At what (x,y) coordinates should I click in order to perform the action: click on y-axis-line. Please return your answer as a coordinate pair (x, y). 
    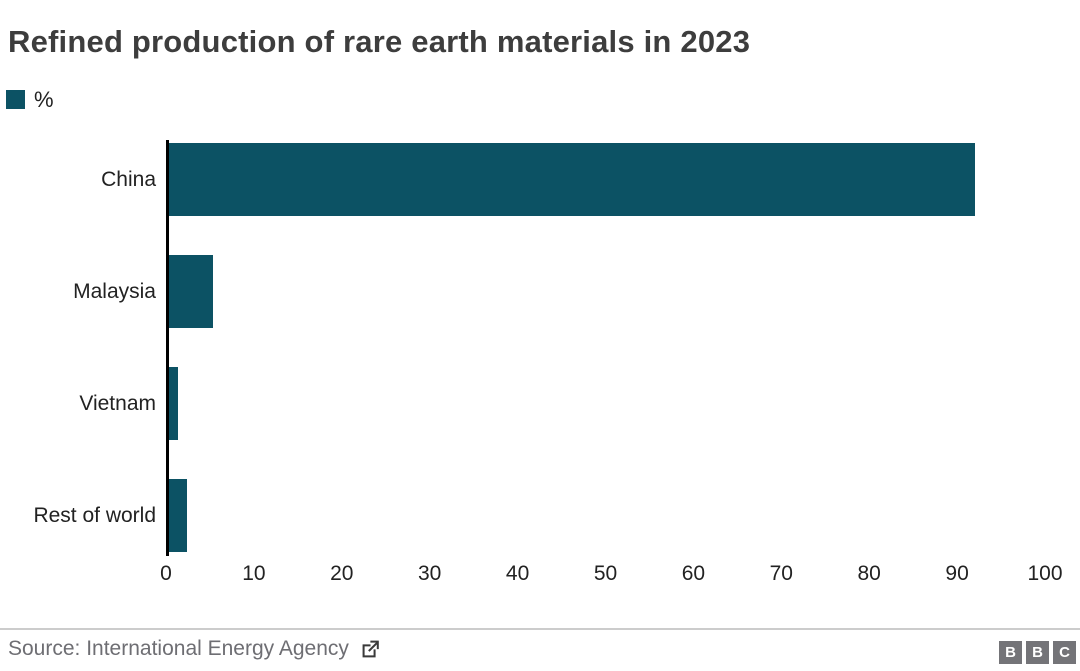
    Looking at the image, I should click on (167, 348).